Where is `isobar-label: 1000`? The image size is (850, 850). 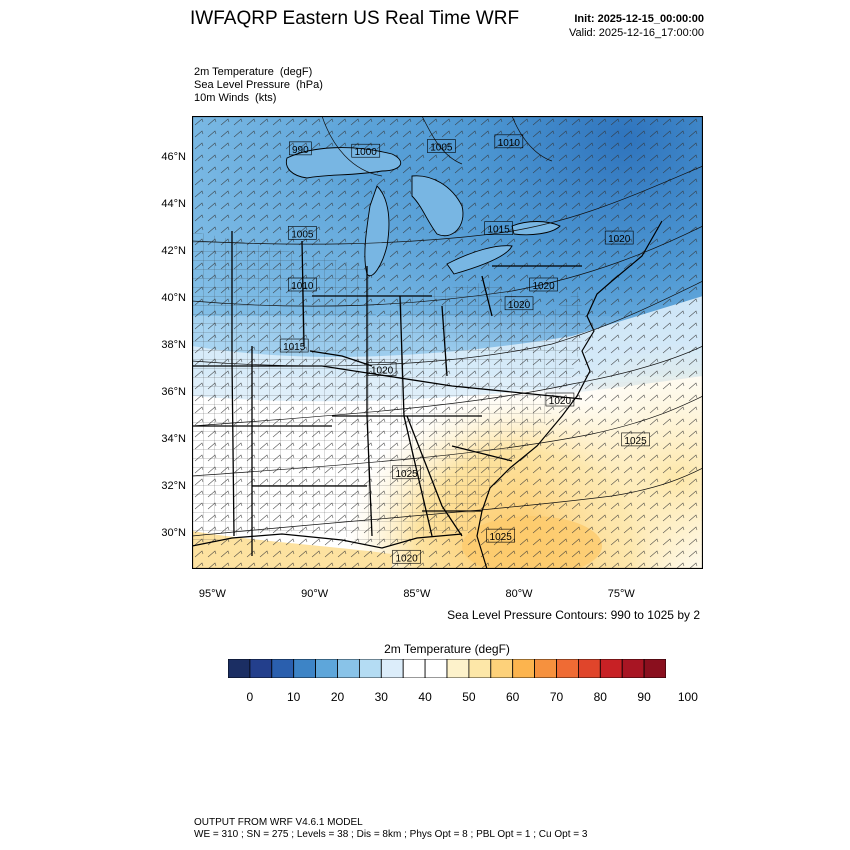
isobar-label: 1000 is located at coordinates (366, 152).